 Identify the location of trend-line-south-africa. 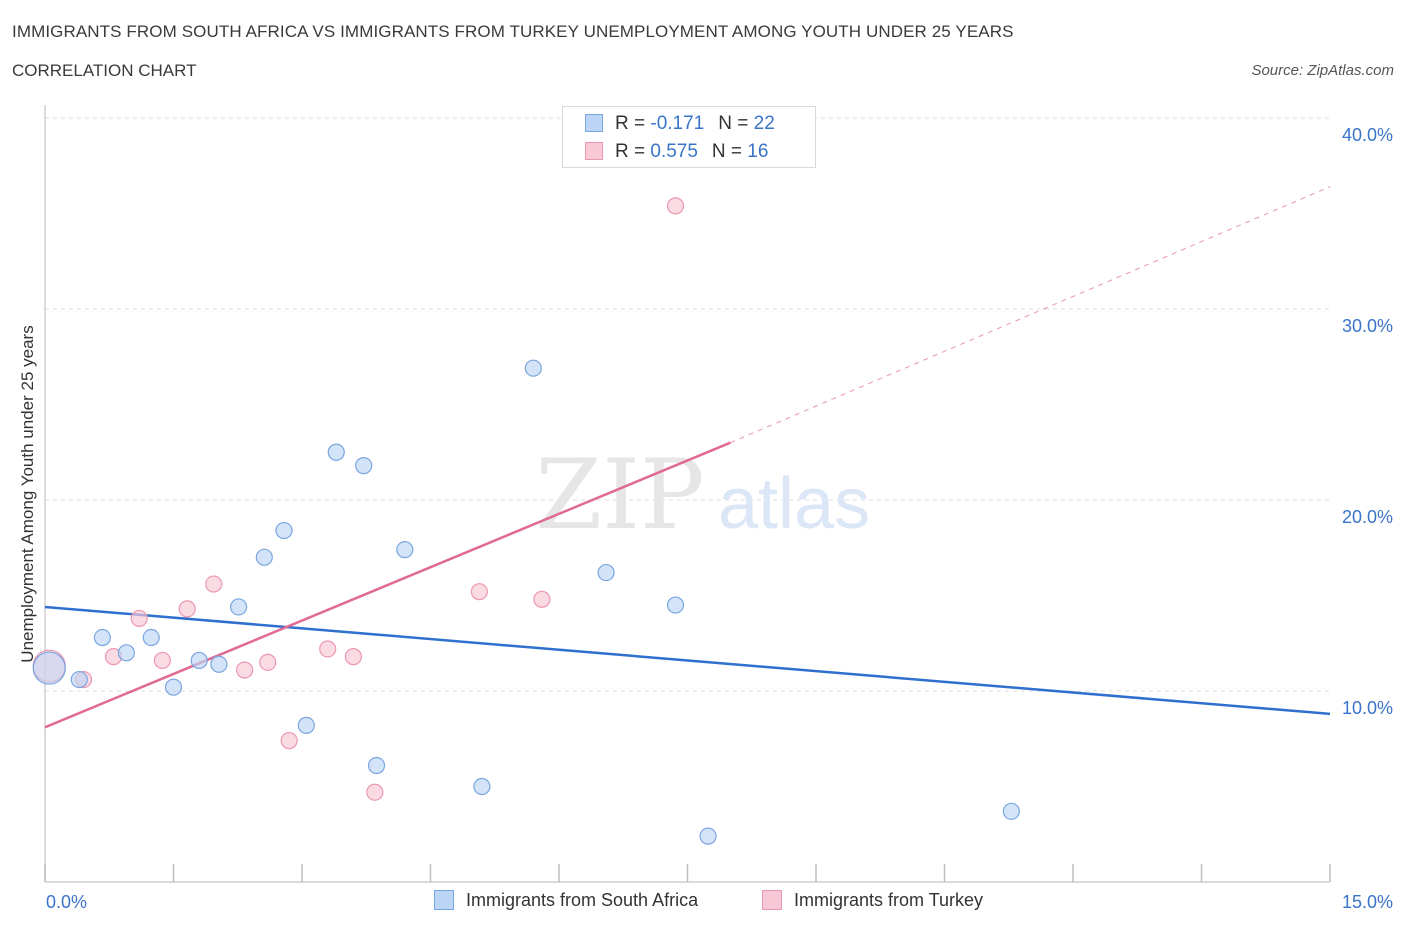
(687, 660).